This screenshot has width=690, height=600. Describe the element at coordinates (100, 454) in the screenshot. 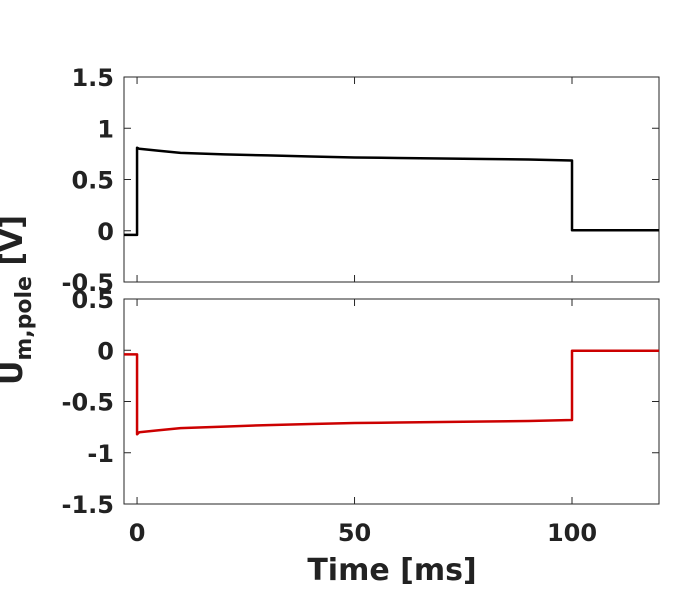

I see `bottom-ytick-label: -1` at that location.